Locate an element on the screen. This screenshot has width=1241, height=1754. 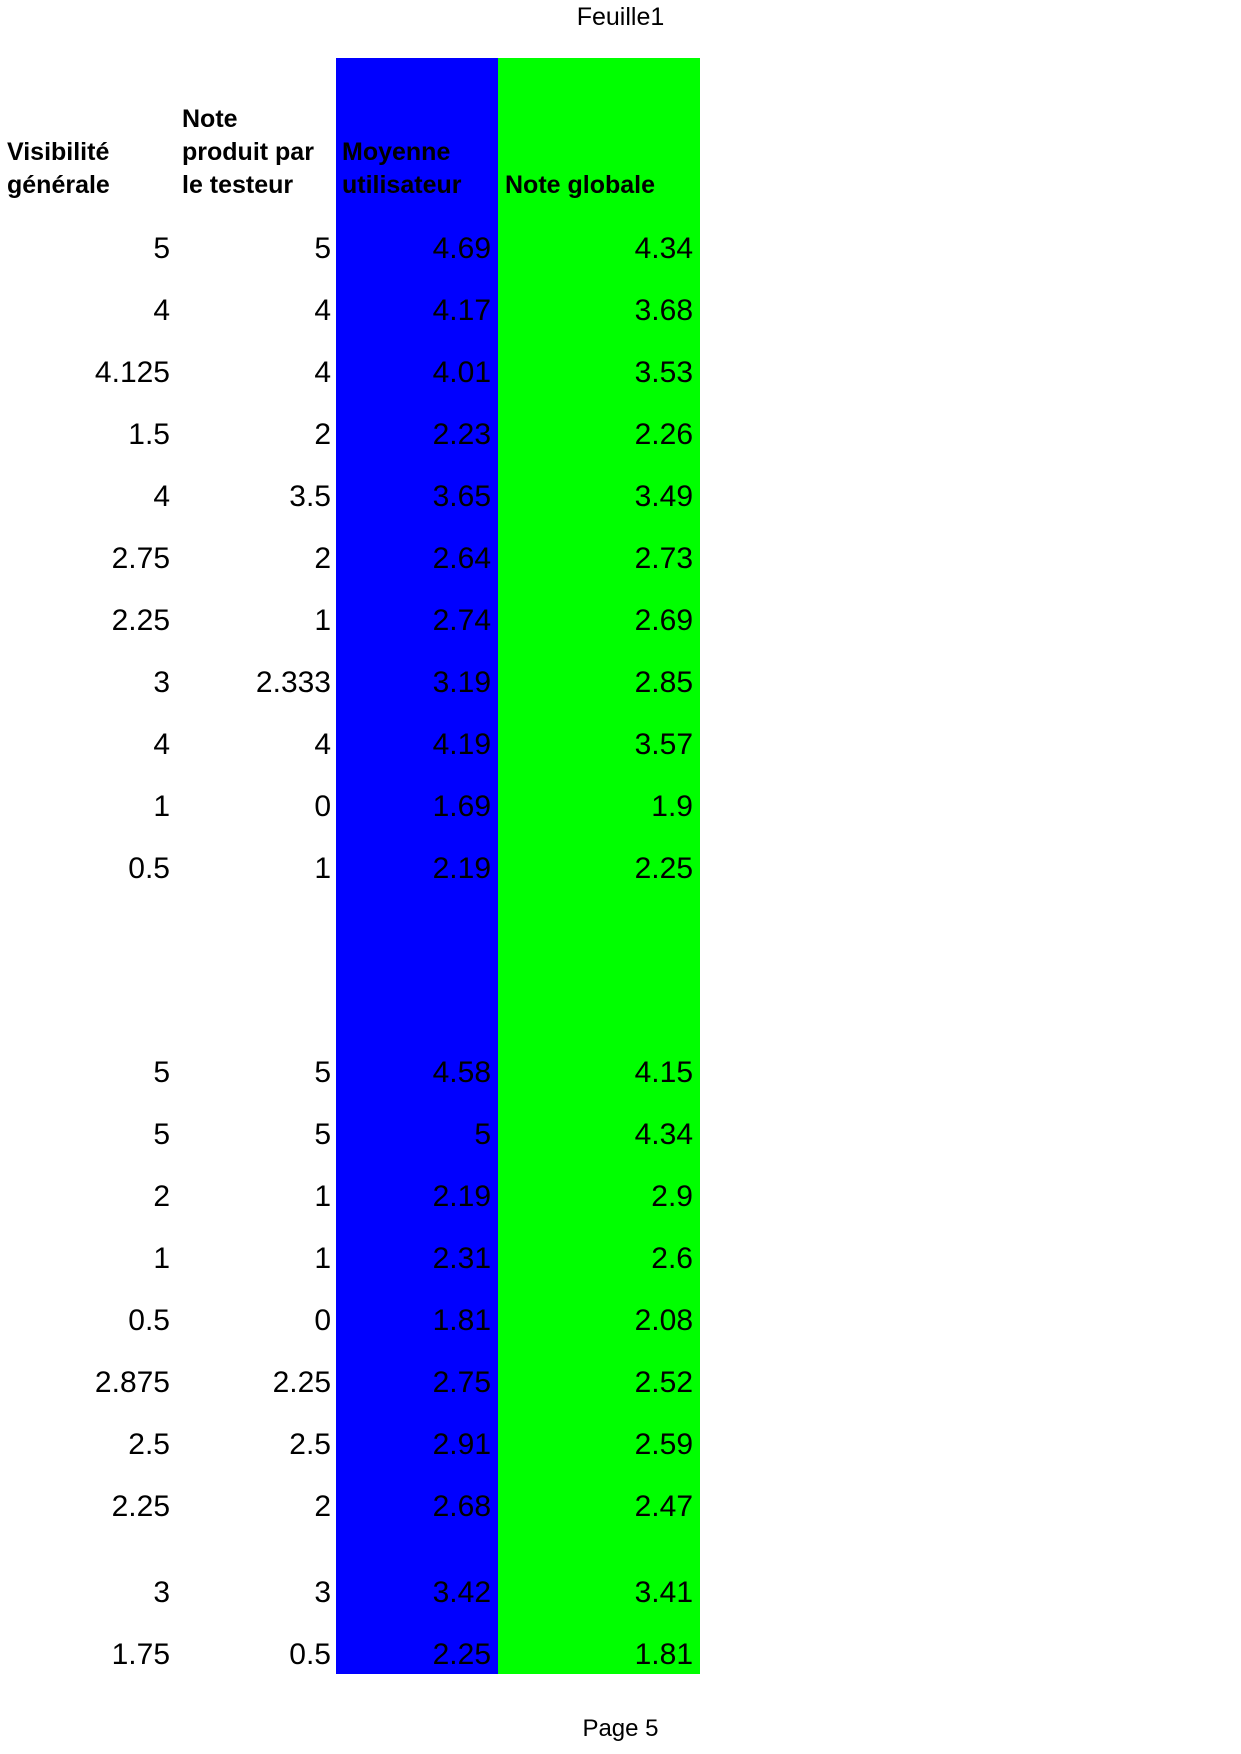
header-cell-moyenne-utilisateur: Moyenne utilisateur is located at coordinates (402, 168).